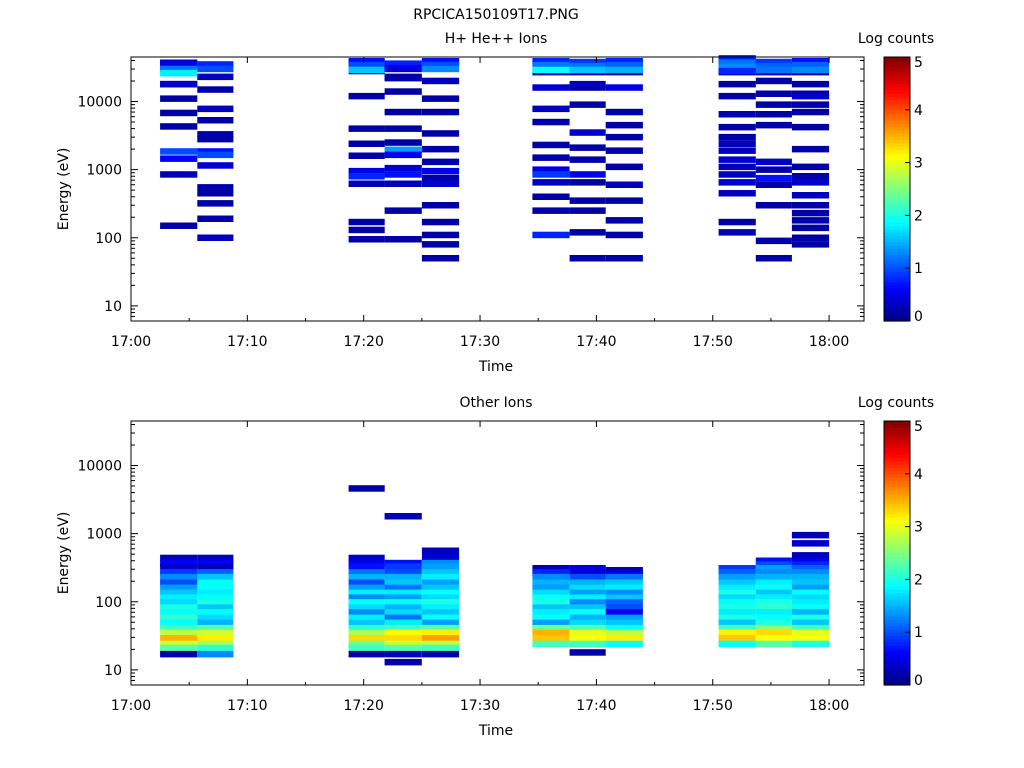 The height and width of the screenshot is (768, 1024). I want to click on y-tick-label: 10000, so click(99, 103).